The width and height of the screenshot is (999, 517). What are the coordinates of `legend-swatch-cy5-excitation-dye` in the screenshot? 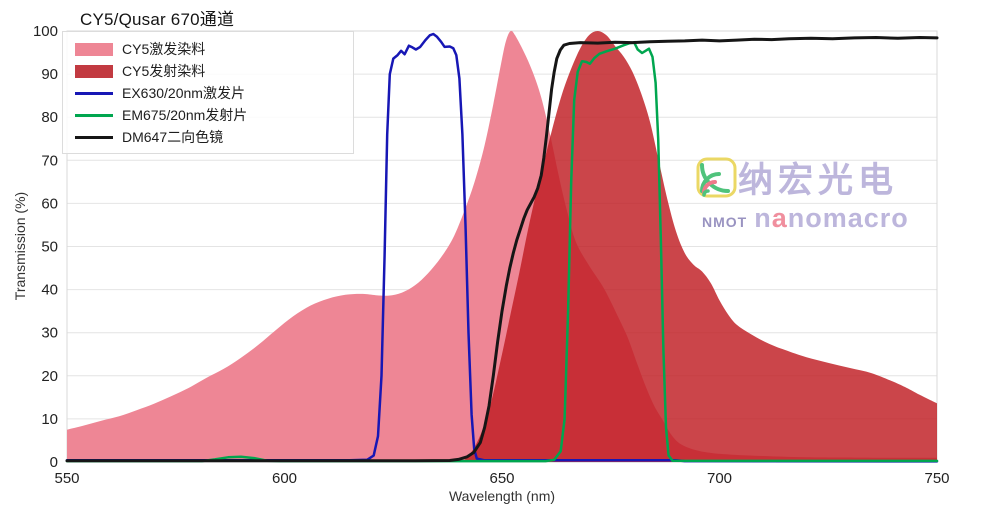 It's located at (94, 49).